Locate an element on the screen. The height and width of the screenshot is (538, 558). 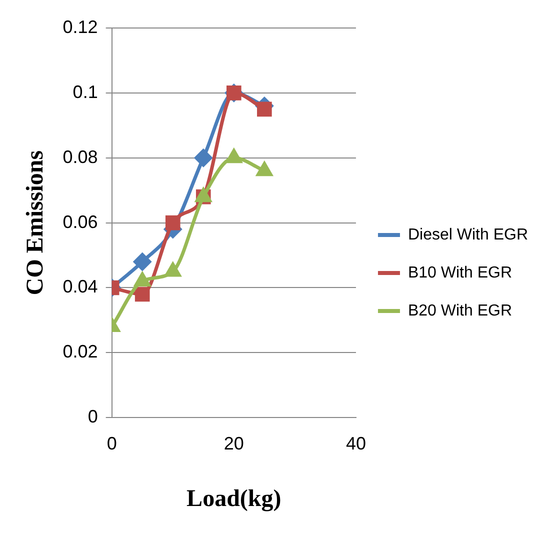
legend-label: B20 With EGR is located at coordinates (460, 311).